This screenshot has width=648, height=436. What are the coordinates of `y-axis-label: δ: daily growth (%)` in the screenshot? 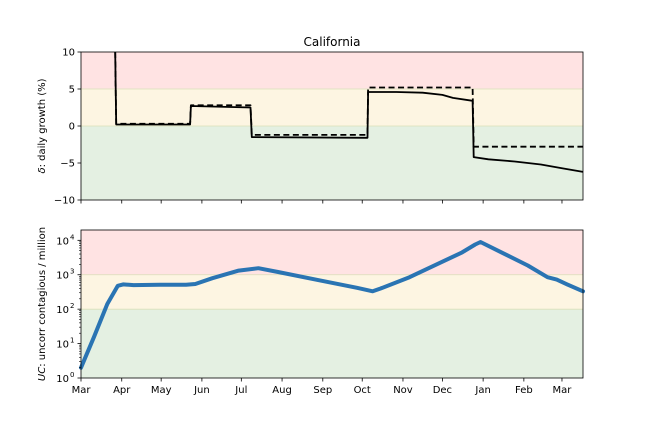 It's located at (42, 125).